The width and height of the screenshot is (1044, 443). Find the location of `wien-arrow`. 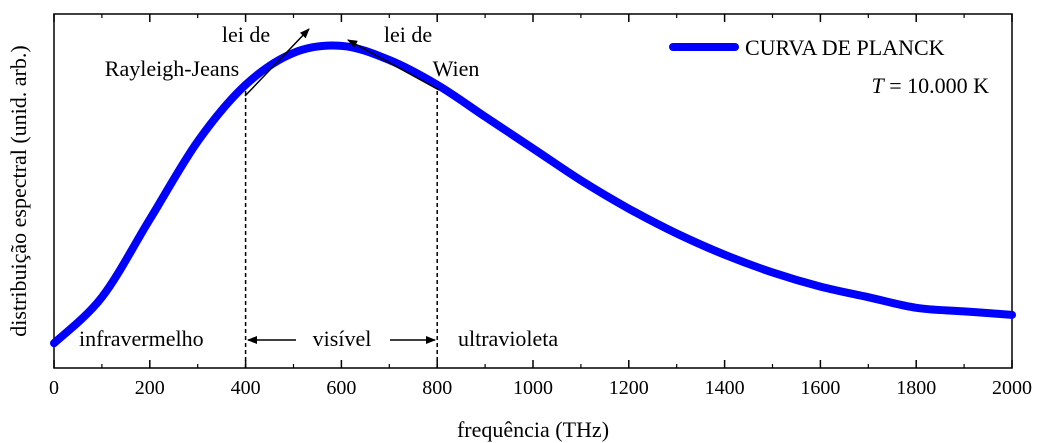

wien-arrow is located at coordinates (393, 65).